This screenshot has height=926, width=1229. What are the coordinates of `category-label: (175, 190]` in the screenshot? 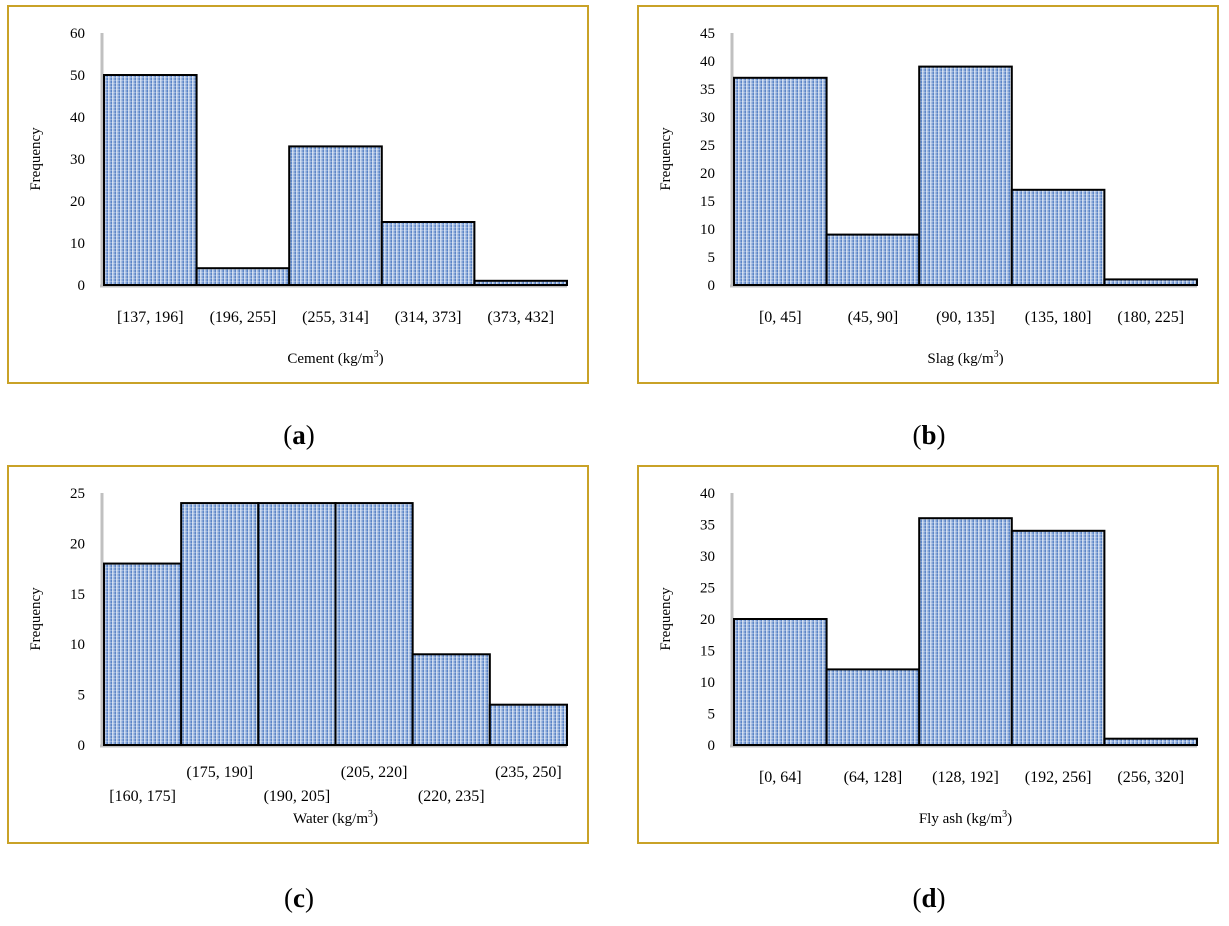 It's located at (219, 772).